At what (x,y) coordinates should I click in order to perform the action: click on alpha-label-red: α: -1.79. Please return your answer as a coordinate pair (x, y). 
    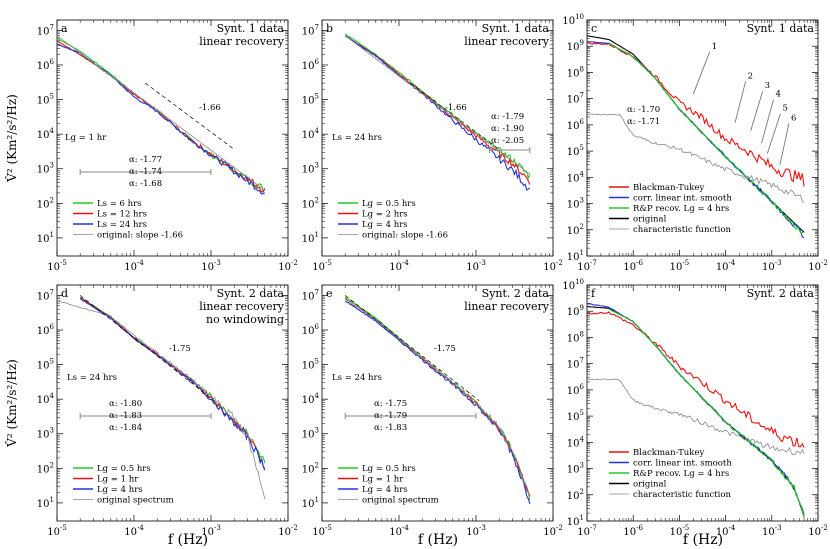
    Looking at the image, I should click on (390, 416).